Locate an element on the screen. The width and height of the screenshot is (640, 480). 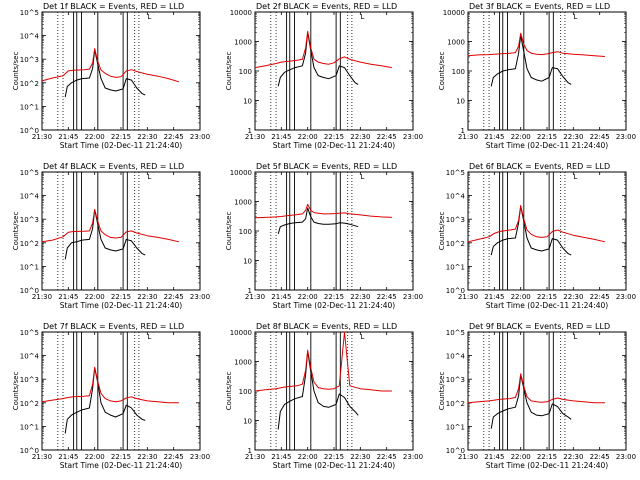
x-tick-label: 22:00 is located at coordinates (308, 457).